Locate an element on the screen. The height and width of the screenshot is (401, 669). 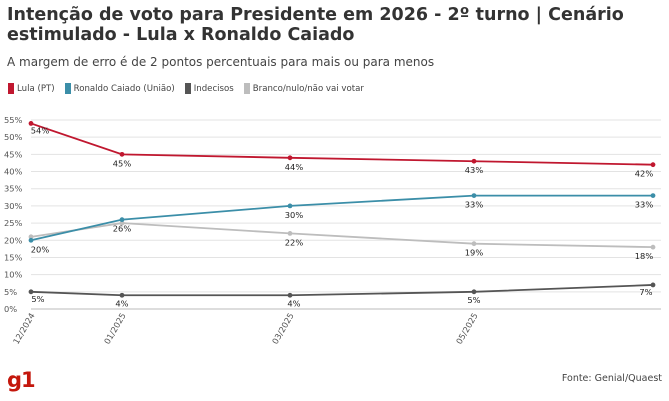
y-tick-label: 20% is located at coordinates (13, 240).